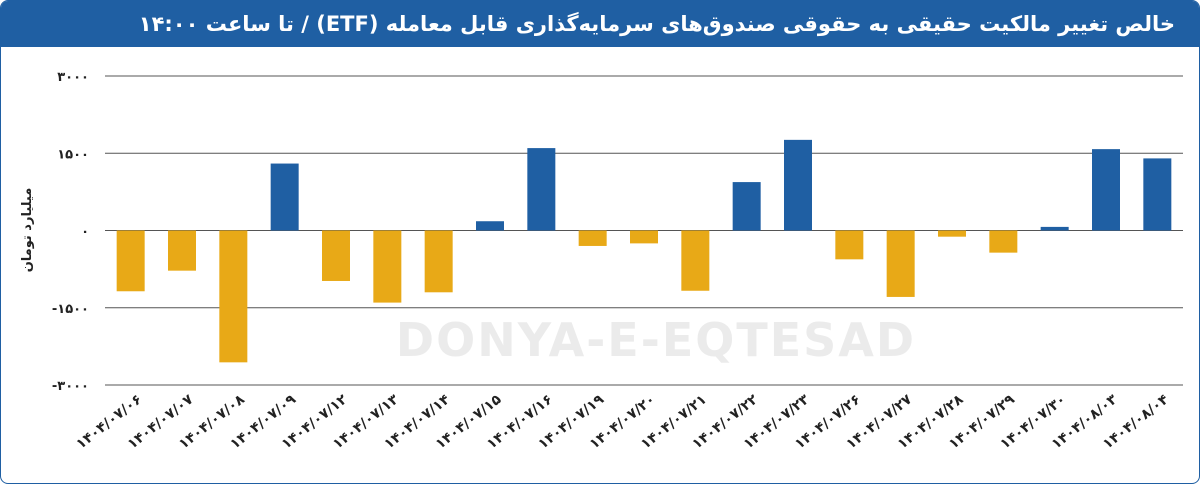 Image resolution: width=1200 pixels, height=484 pixels. What do you see at coordinates (85, 232) in the screenshot?
I see `y-tick-label: ۰` at bounding box center [85, 232].